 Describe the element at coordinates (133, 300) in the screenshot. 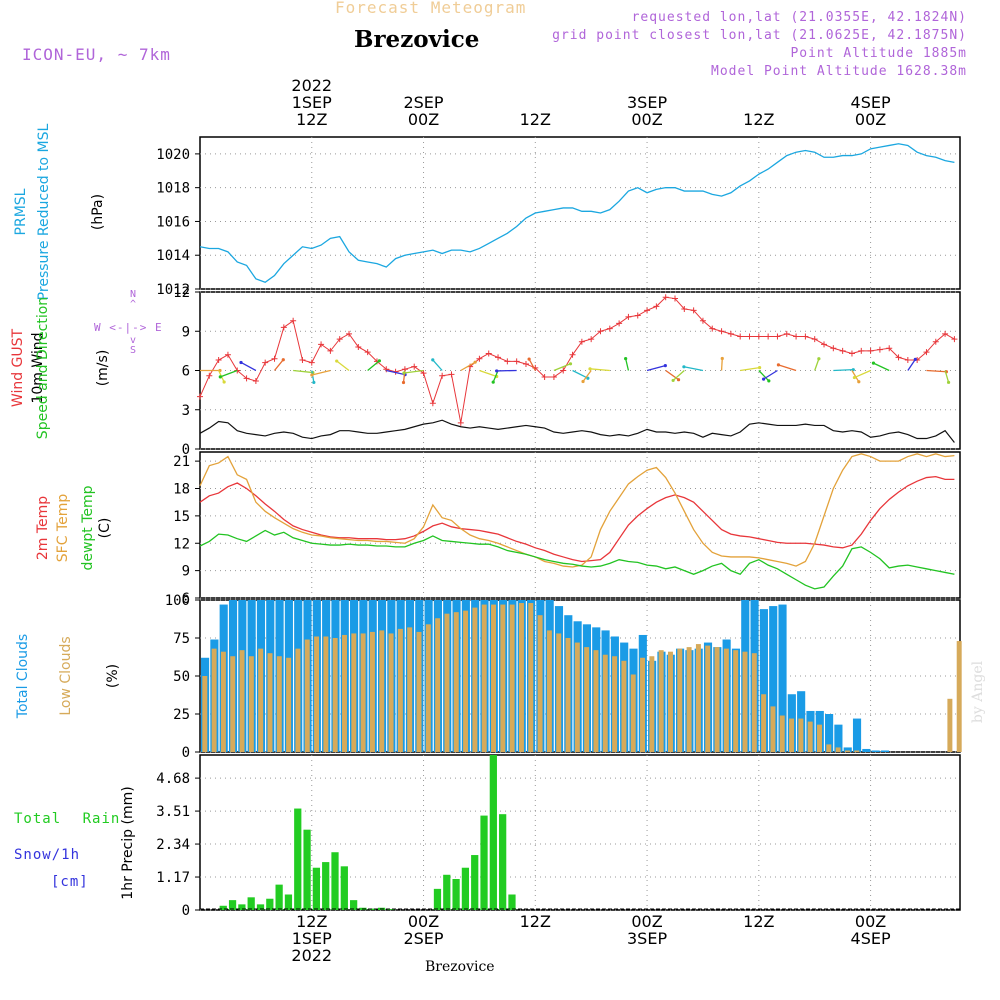

I see `compass-north: N ^` at that location.